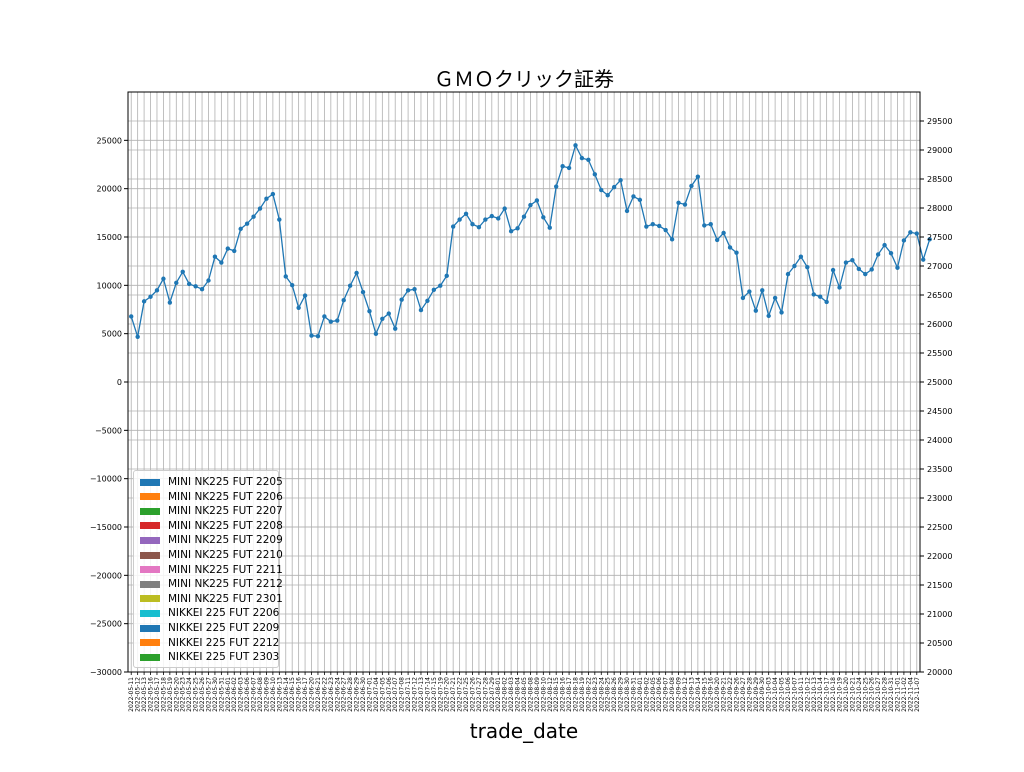 The height and width of the screenshot is (772, 1024). What do you see at coordinates (279, 694) in the screenshot?
I see `x-tick-label: 2022-06-13` at bounding box center [279, 694].